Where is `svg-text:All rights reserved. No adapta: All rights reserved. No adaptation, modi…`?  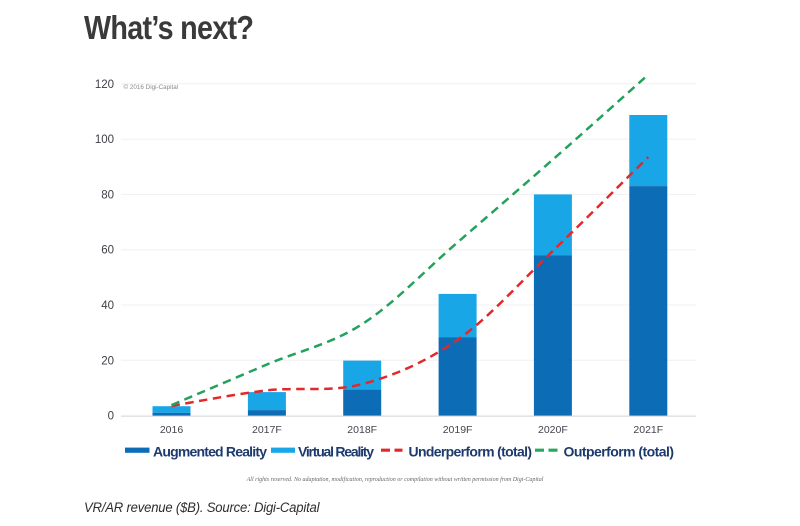
svg-text:All rights reserved. No adapta: All rights reserved. No adaptation, modi… is located at coordinates (395, 479).